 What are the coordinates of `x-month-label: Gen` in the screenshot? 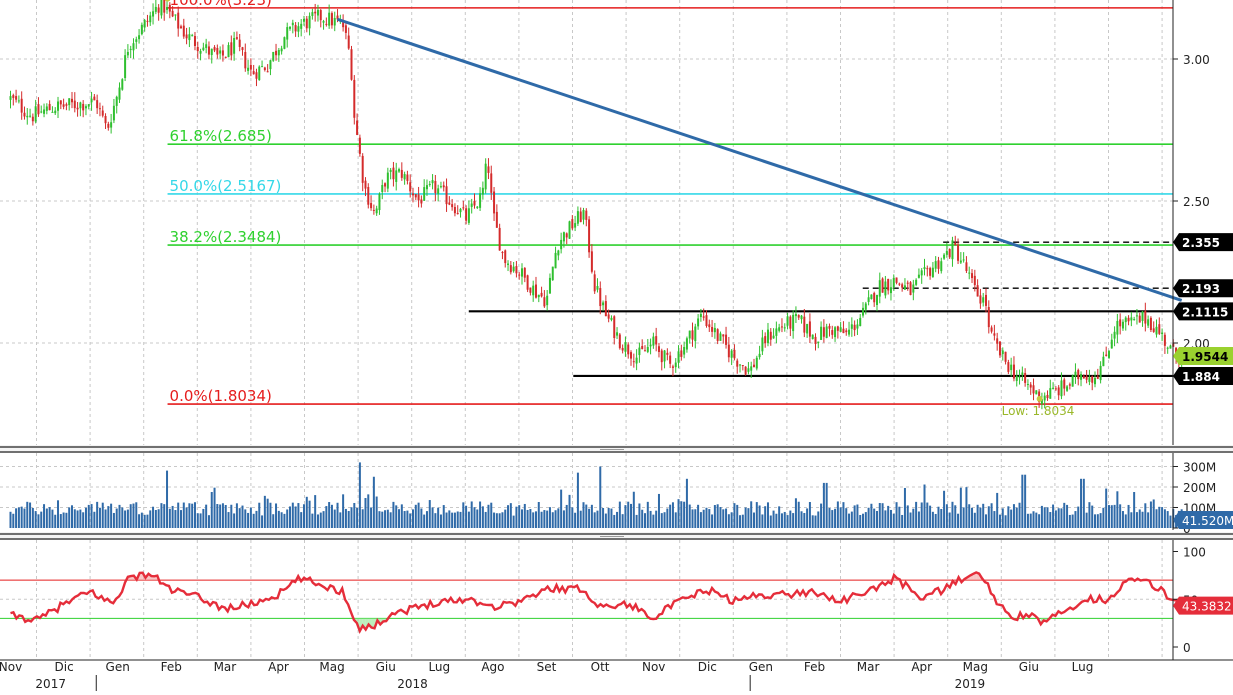 It's located at (118, 667).